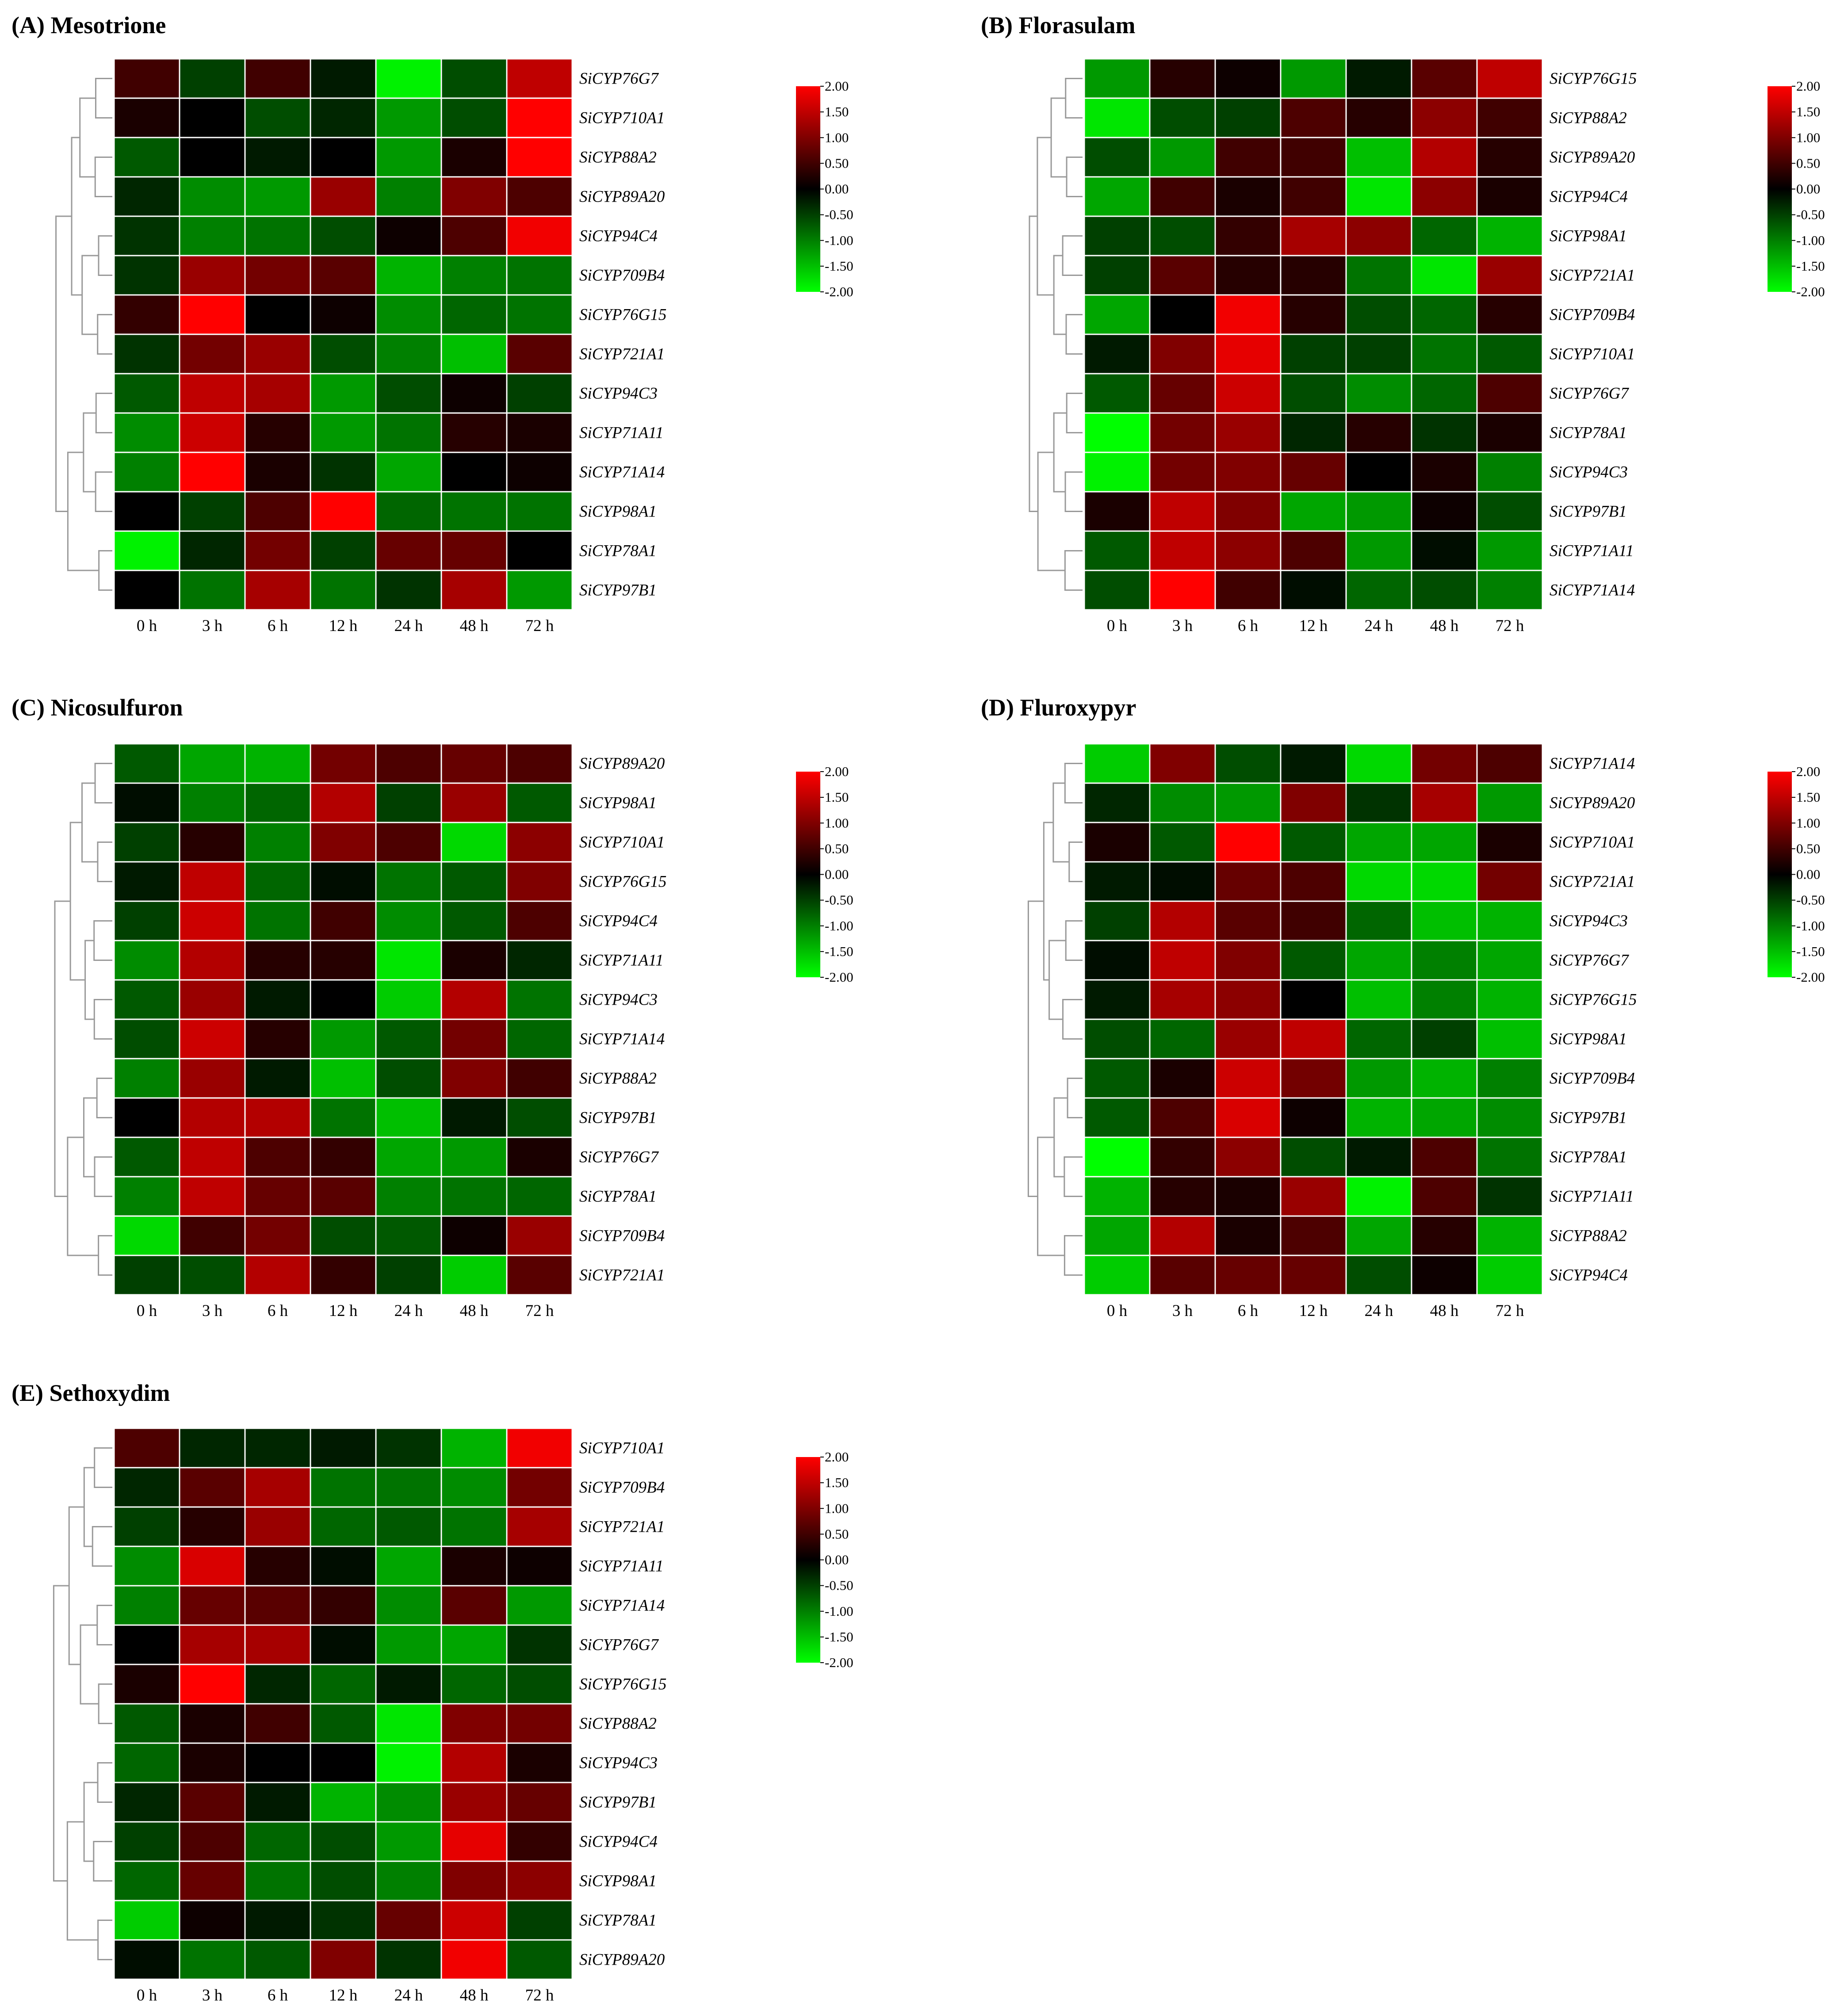 This screenshot has height=2012, width=1848. What do you see at coordinates (618, 512) in the screenshot?
I see `gene-label: SiCYP98A1` at bounding box center [618, 512].